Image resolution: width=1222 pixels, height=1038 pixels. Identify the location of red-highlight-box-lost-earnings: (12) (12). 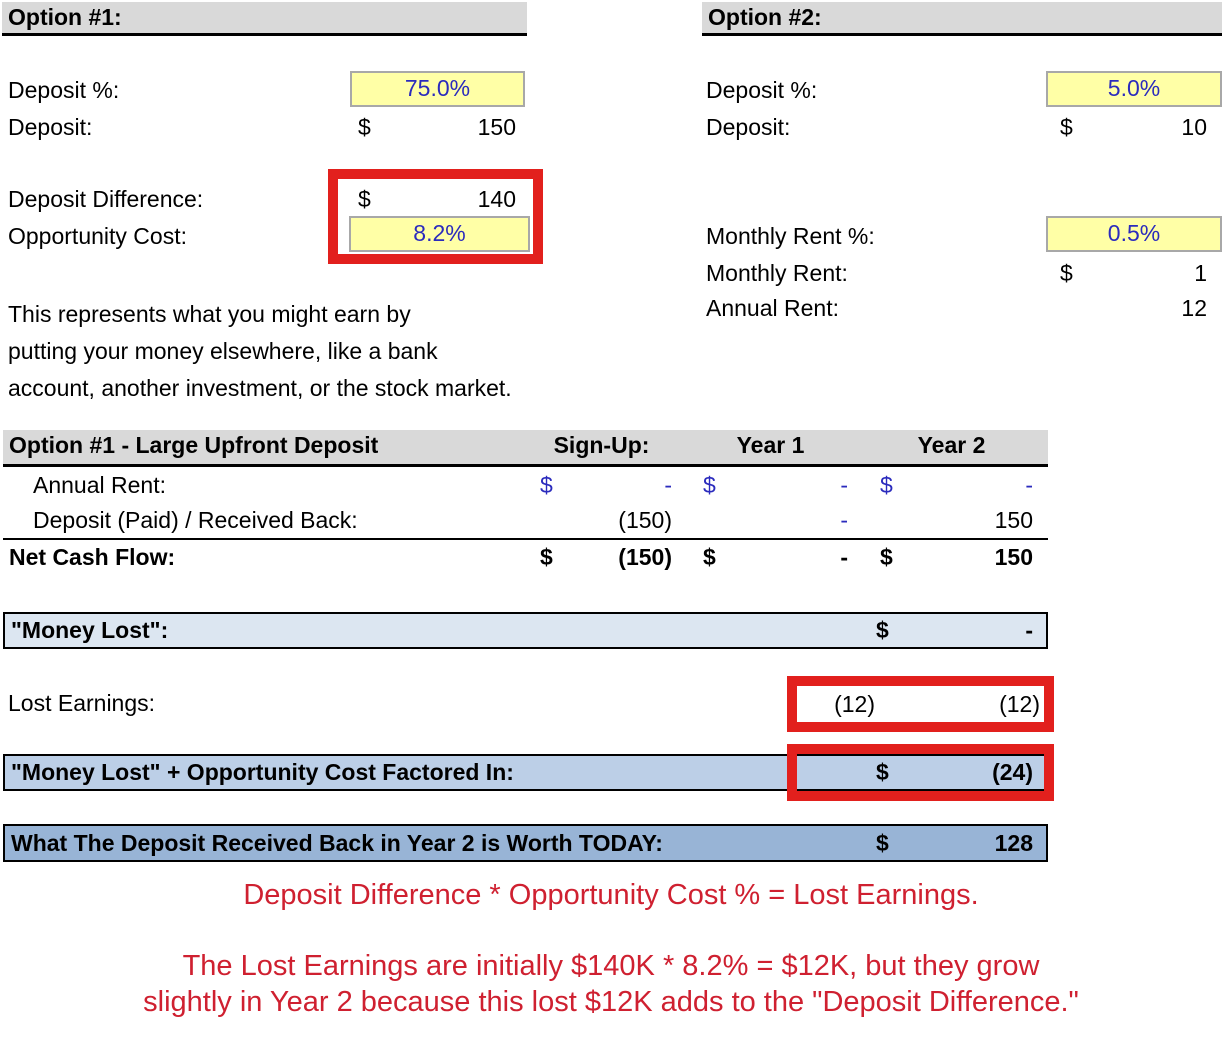
(920, 704).